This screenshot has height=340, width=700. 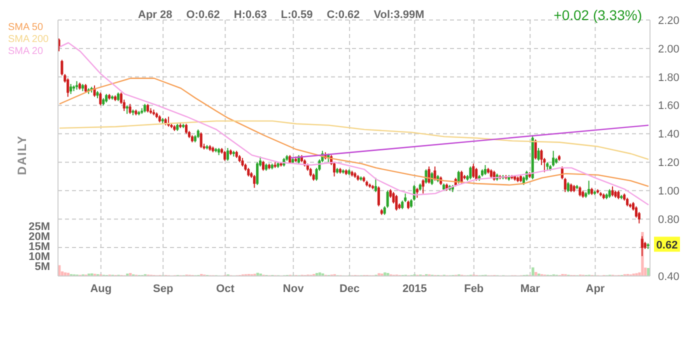 What do you see at coordinates (669, 192) in the screenshot?
I see `y-tick-label: 1.00` at bounding box center [669, 192].